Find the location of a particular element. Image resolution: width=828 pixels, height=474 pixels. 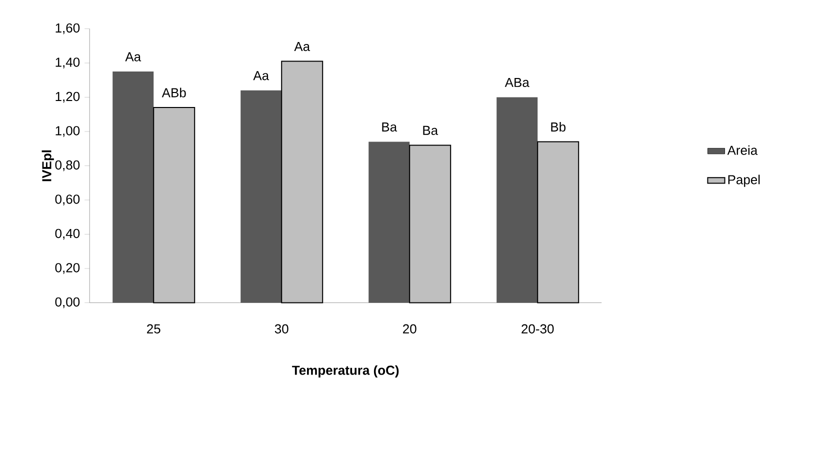

y-axis-title: IVEpl is located at coordinates (48, 166).